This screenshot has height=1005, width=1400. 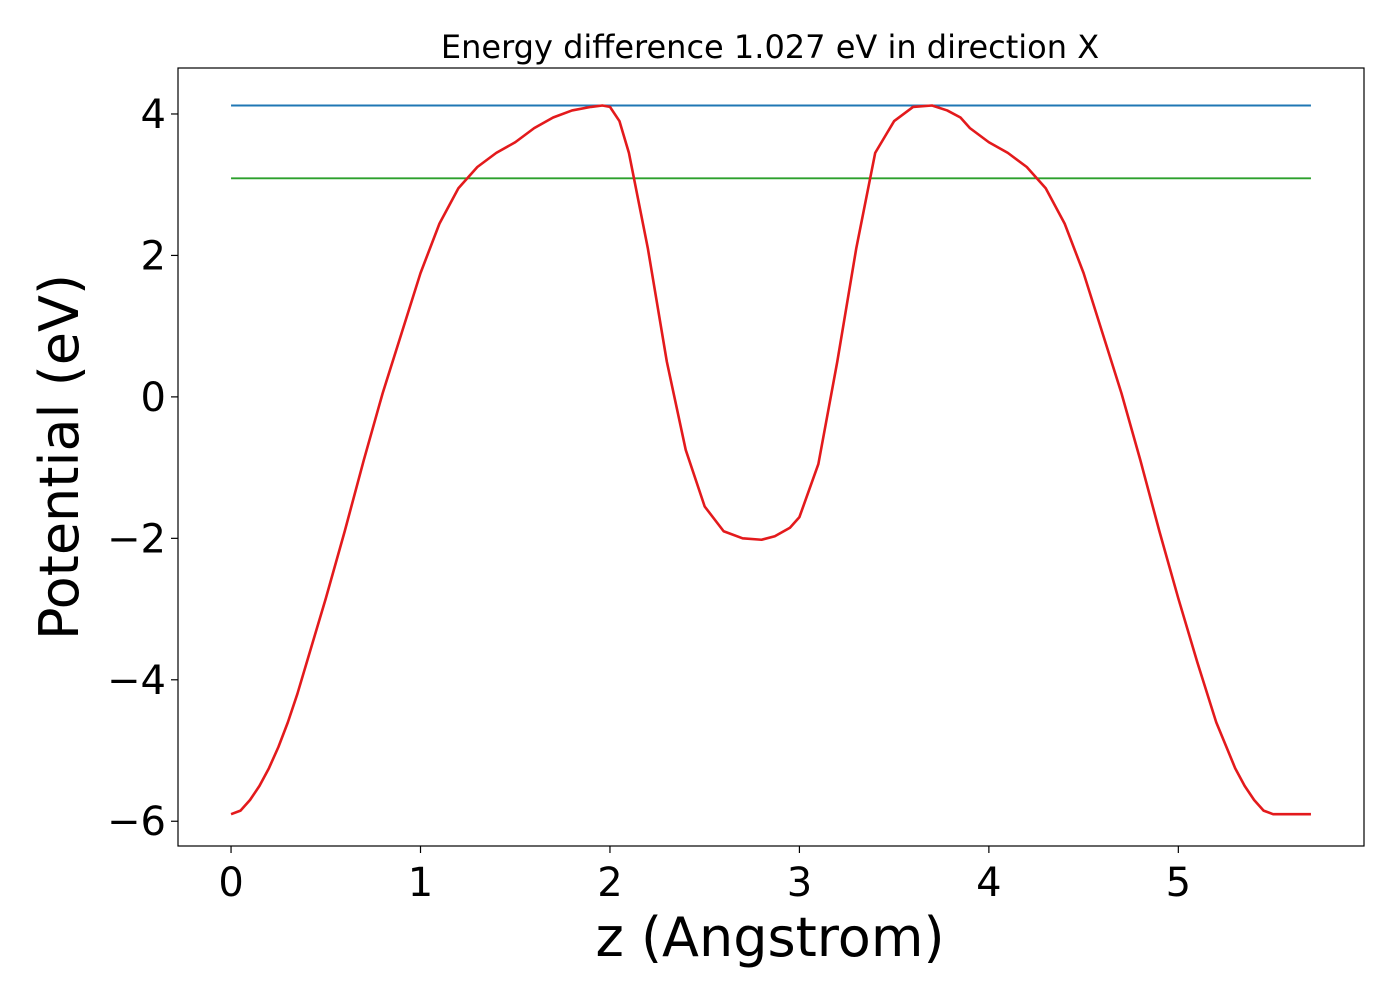 I want to click on x-tick-label: 3, so click(x=799, y=883).